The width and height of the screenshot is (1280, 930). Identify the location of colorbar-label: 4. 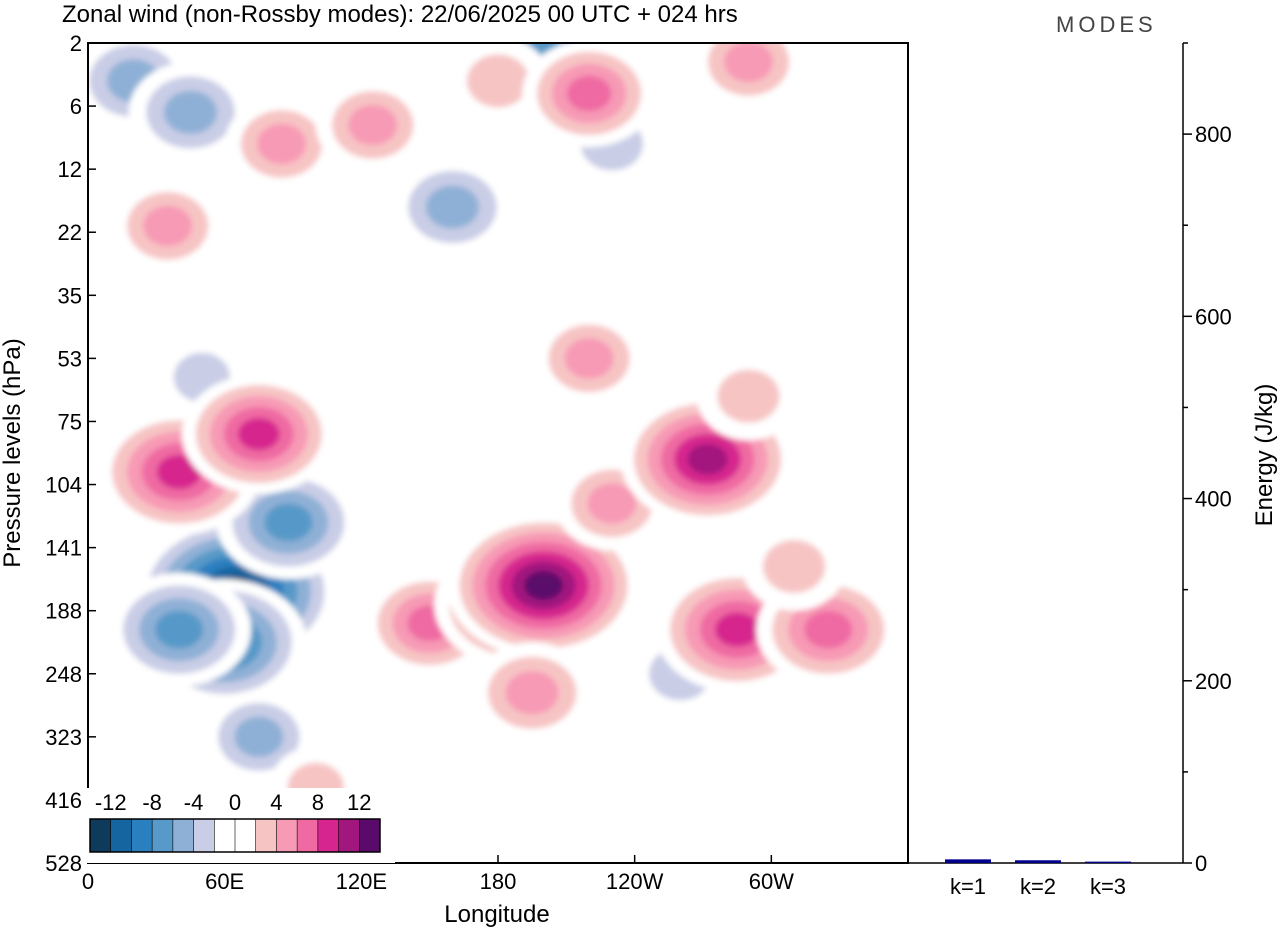
(276, 802).